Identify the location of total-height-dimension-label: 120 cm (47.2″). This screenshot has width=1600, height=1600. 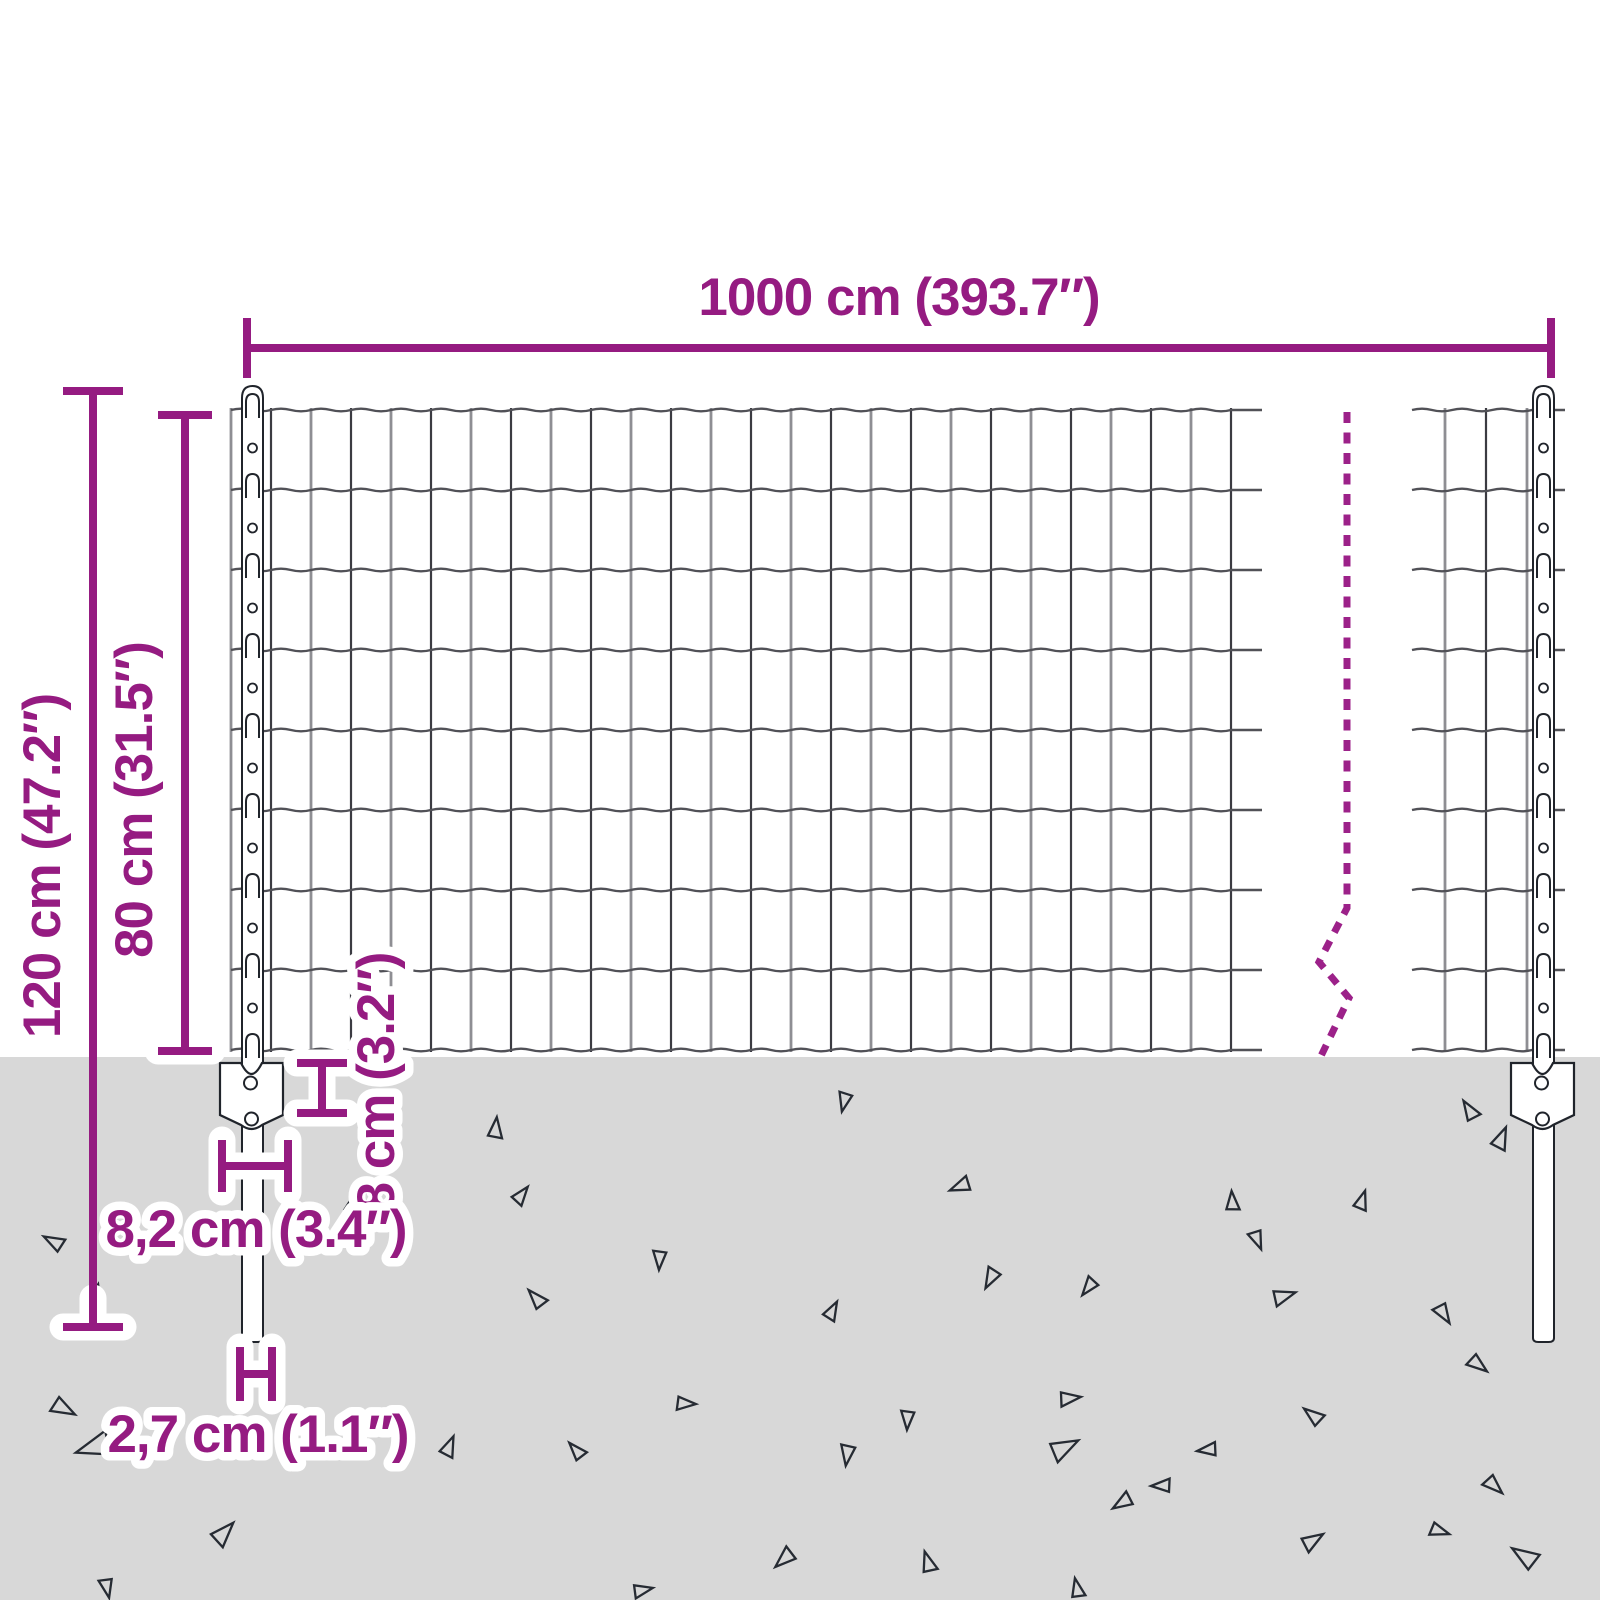
(42, 866).